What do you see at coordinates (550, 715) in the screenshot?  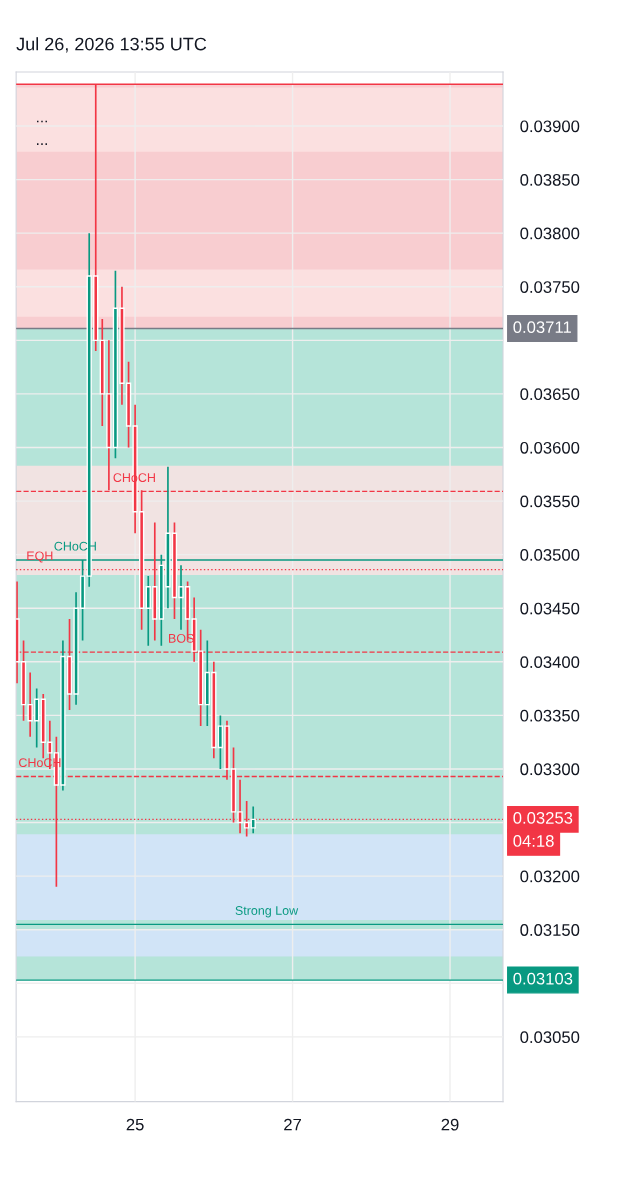 I see `y-tick-label: 0.03350` at bounding box center [550, 715].